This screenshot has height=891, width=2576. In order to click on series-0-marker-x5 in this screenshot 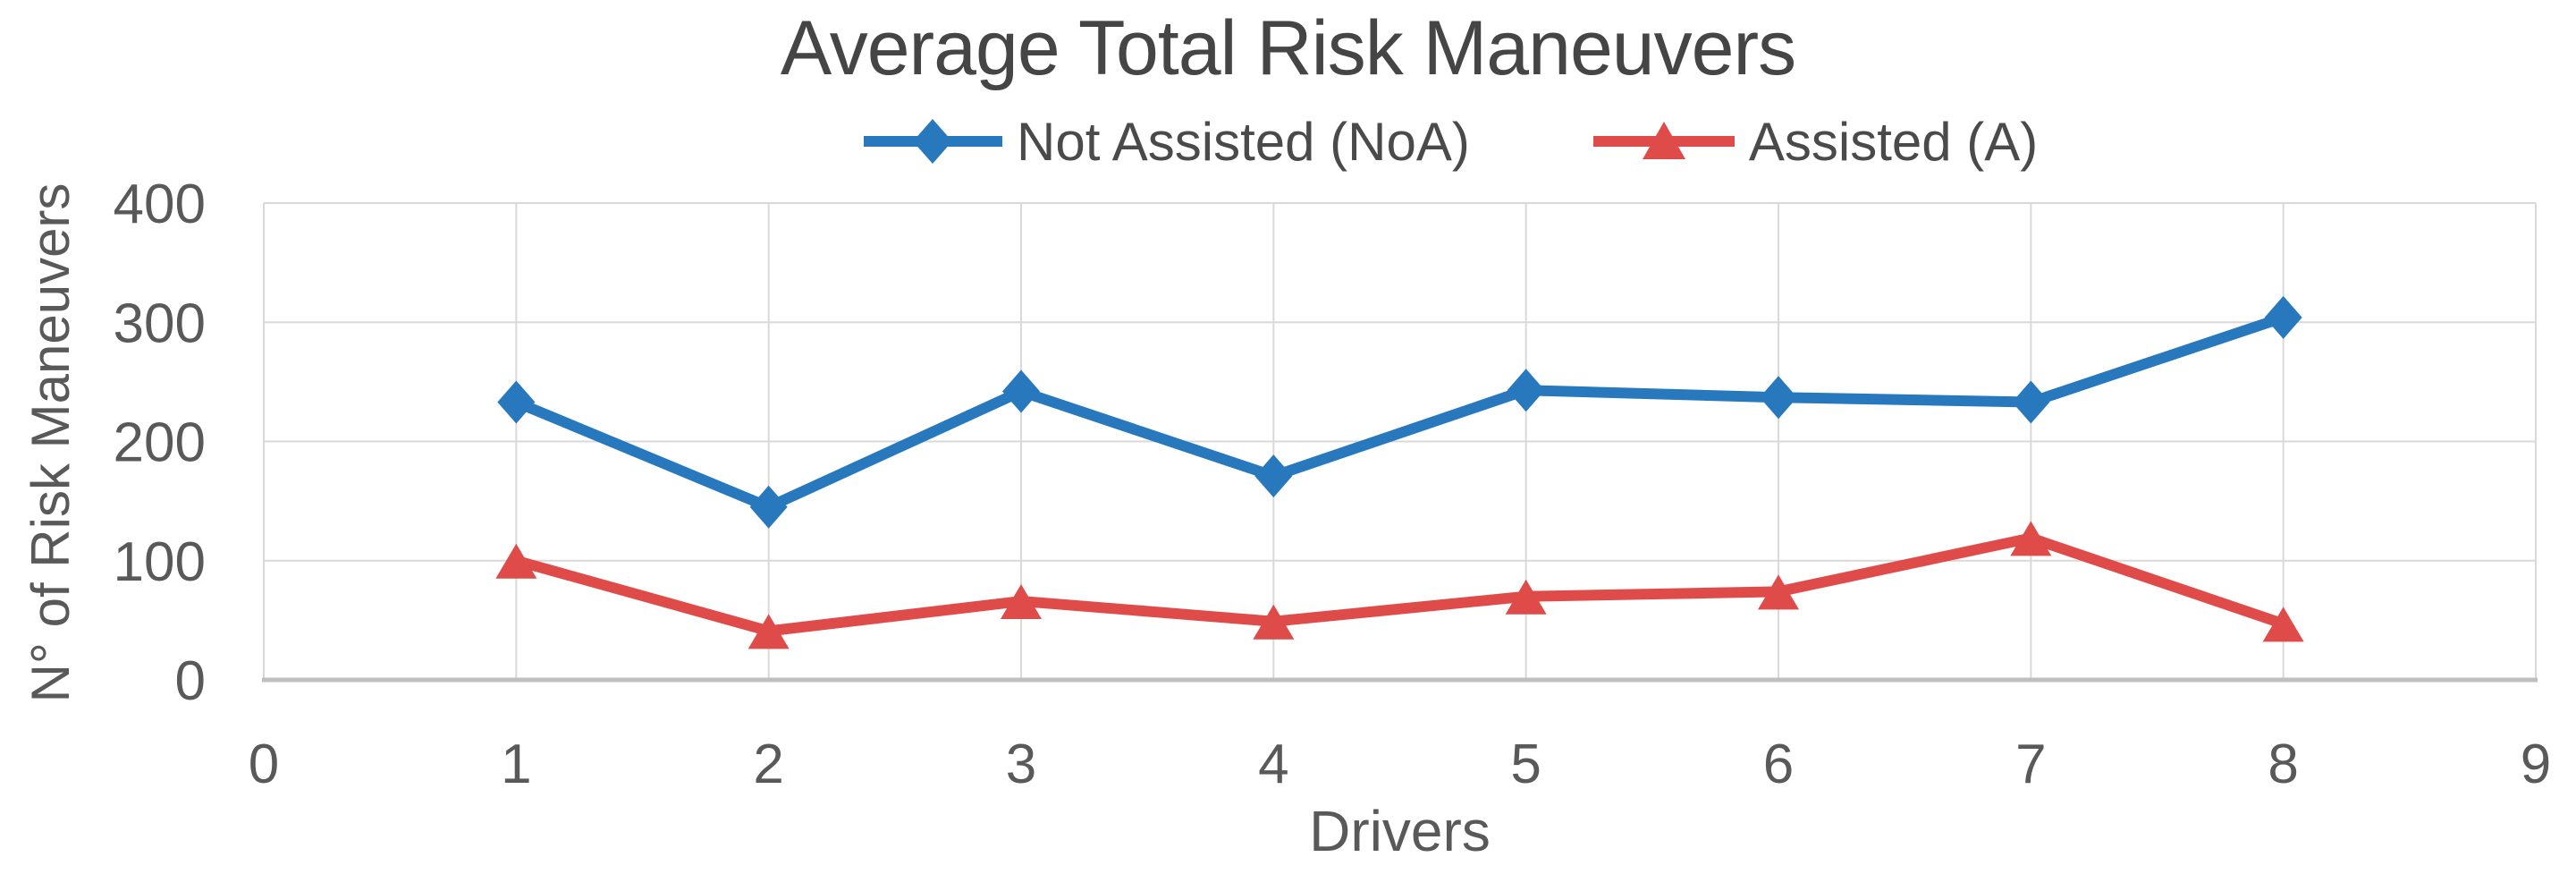, I will do `click(1526, 390)`.